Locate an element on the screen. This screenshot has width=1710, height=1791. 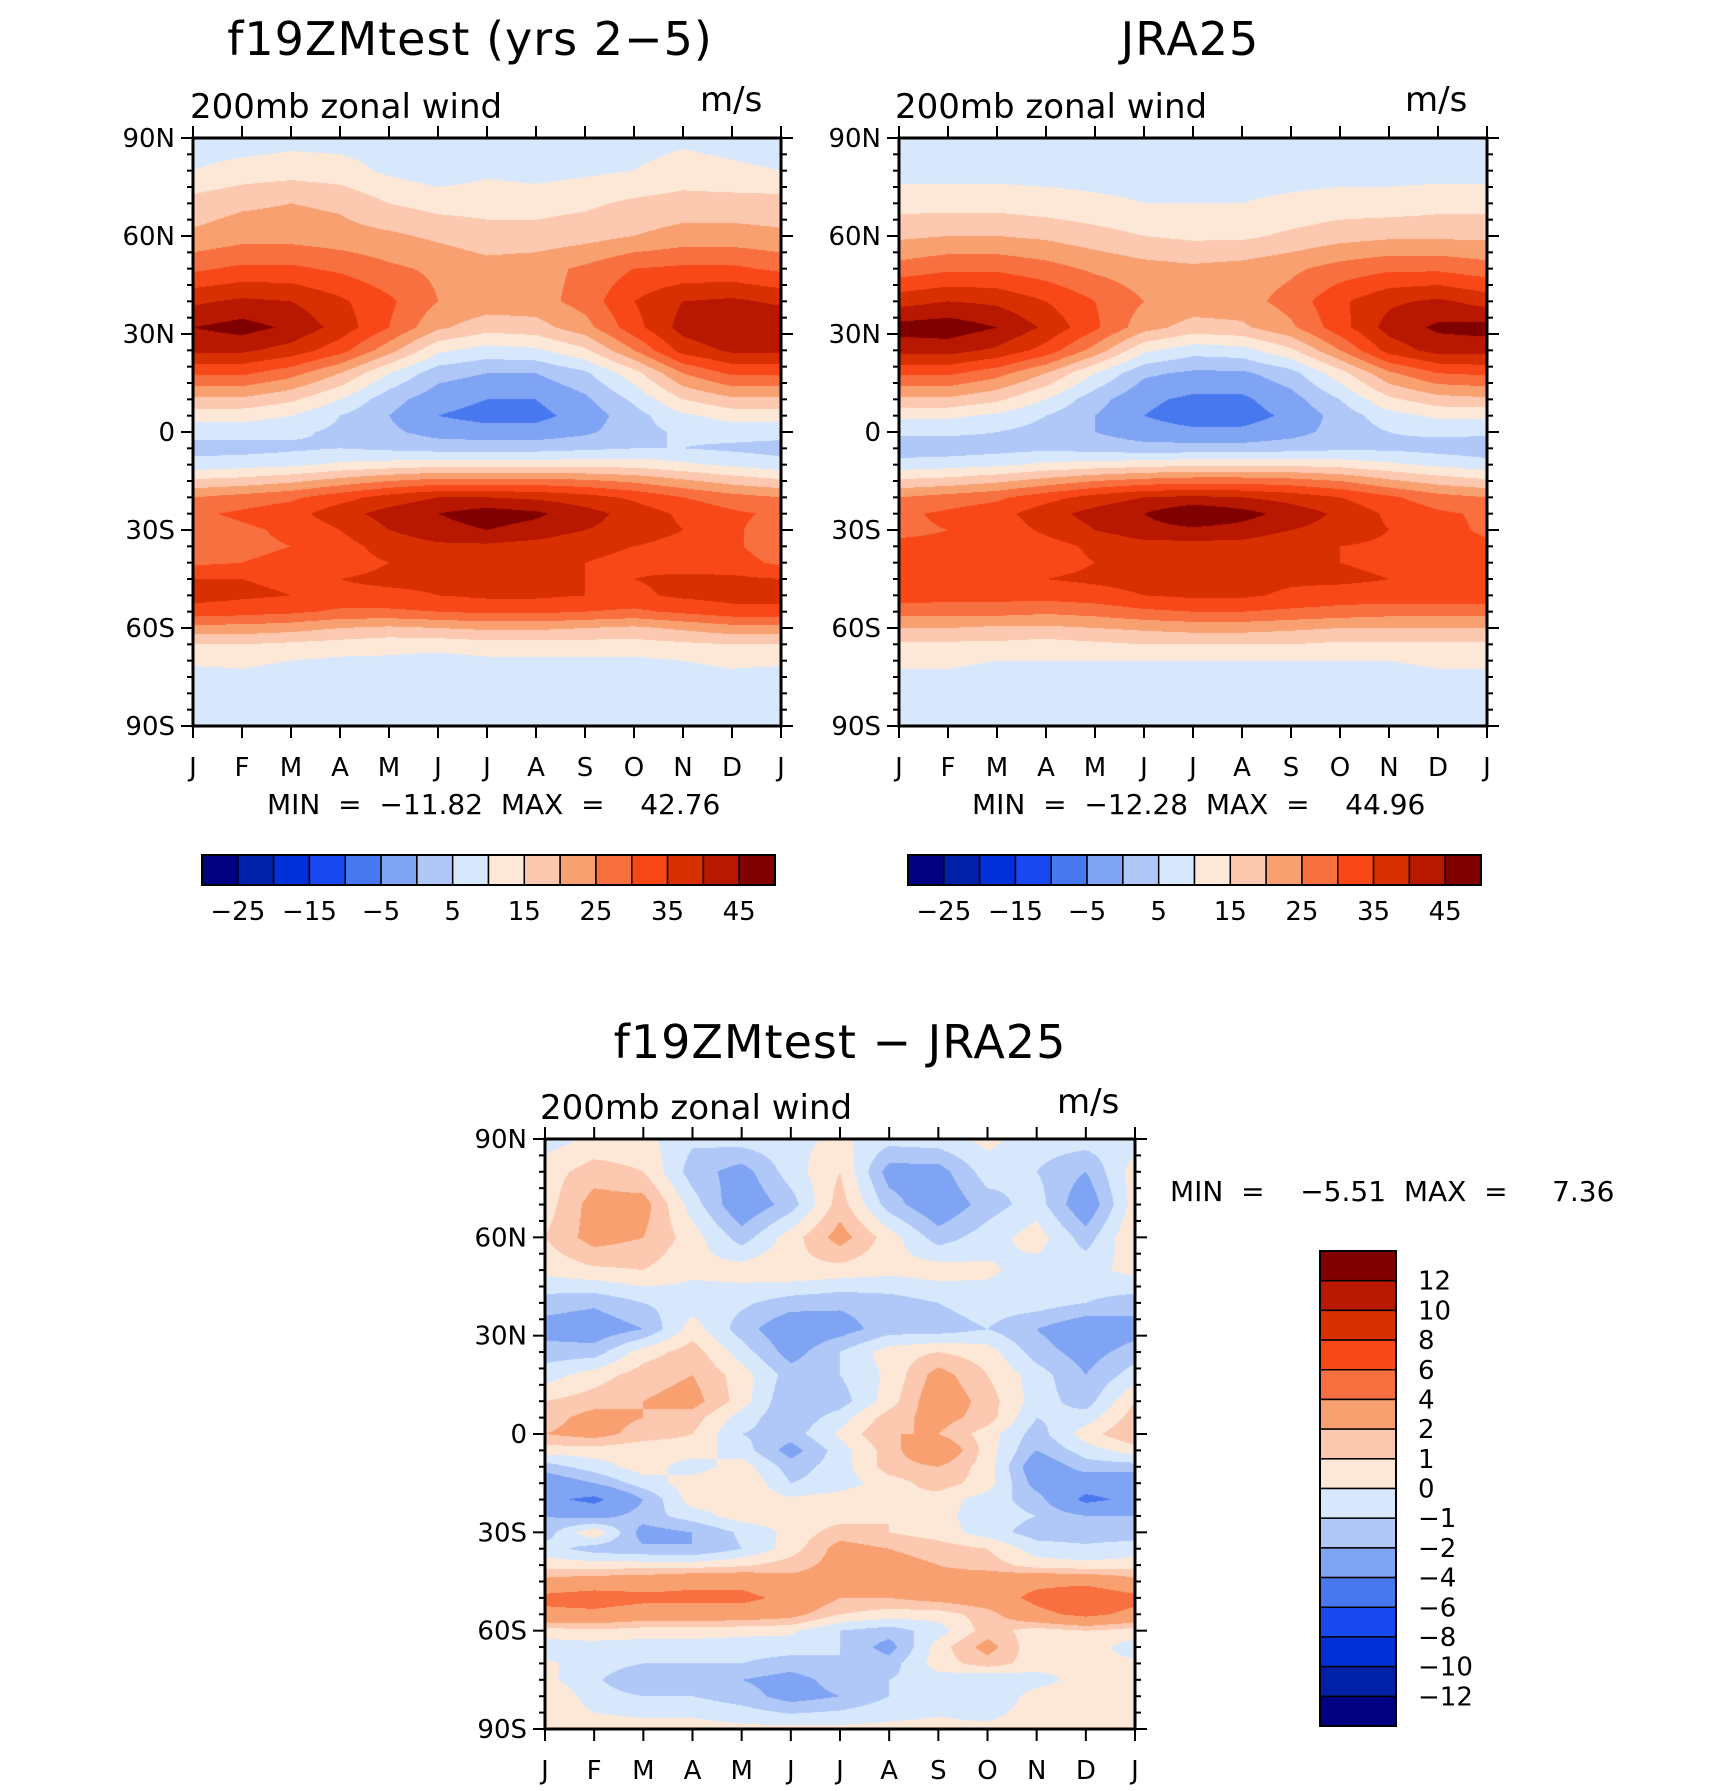
model-units: m/s is located at coordinates (731, 100).